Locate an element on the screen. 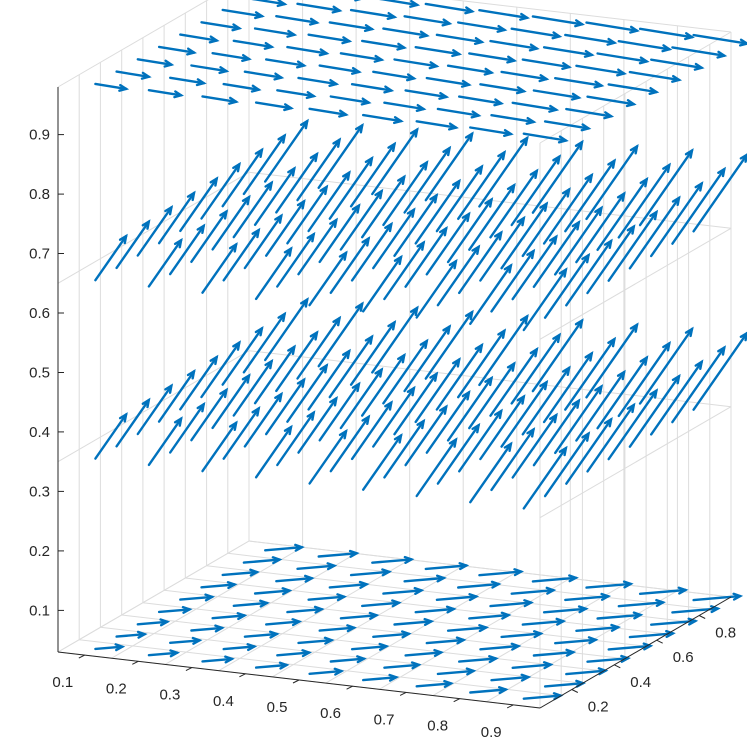 The height and width of the screenshot is (746, 747). z-tick-label: 0.3 is located at coordinates (39, 491).